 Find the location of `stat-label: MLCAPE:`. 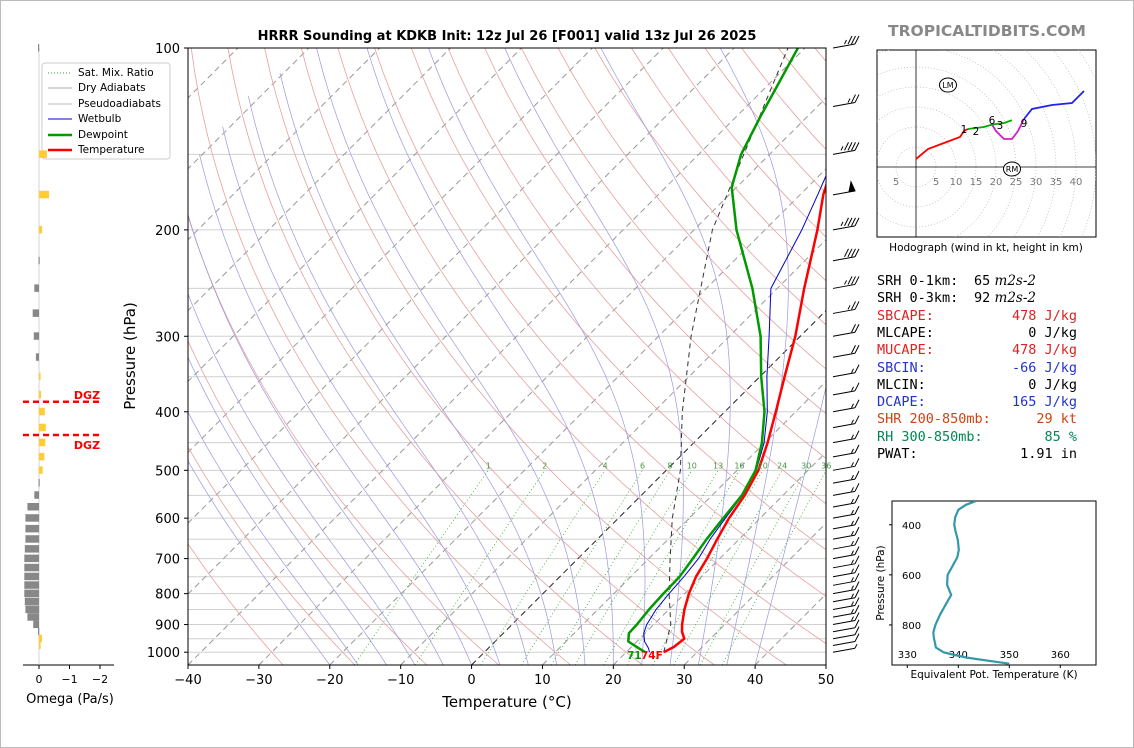

stat-label: MLCAPE: is located at coordinates (905, 332).